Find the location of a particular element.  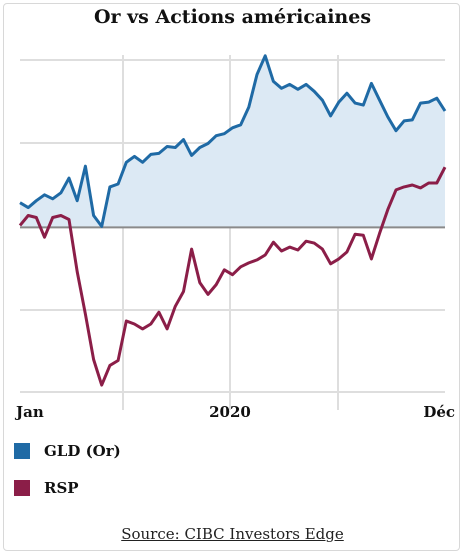

source-link: Source: CIBC Investors Edge is located at coordinates (232, 534).